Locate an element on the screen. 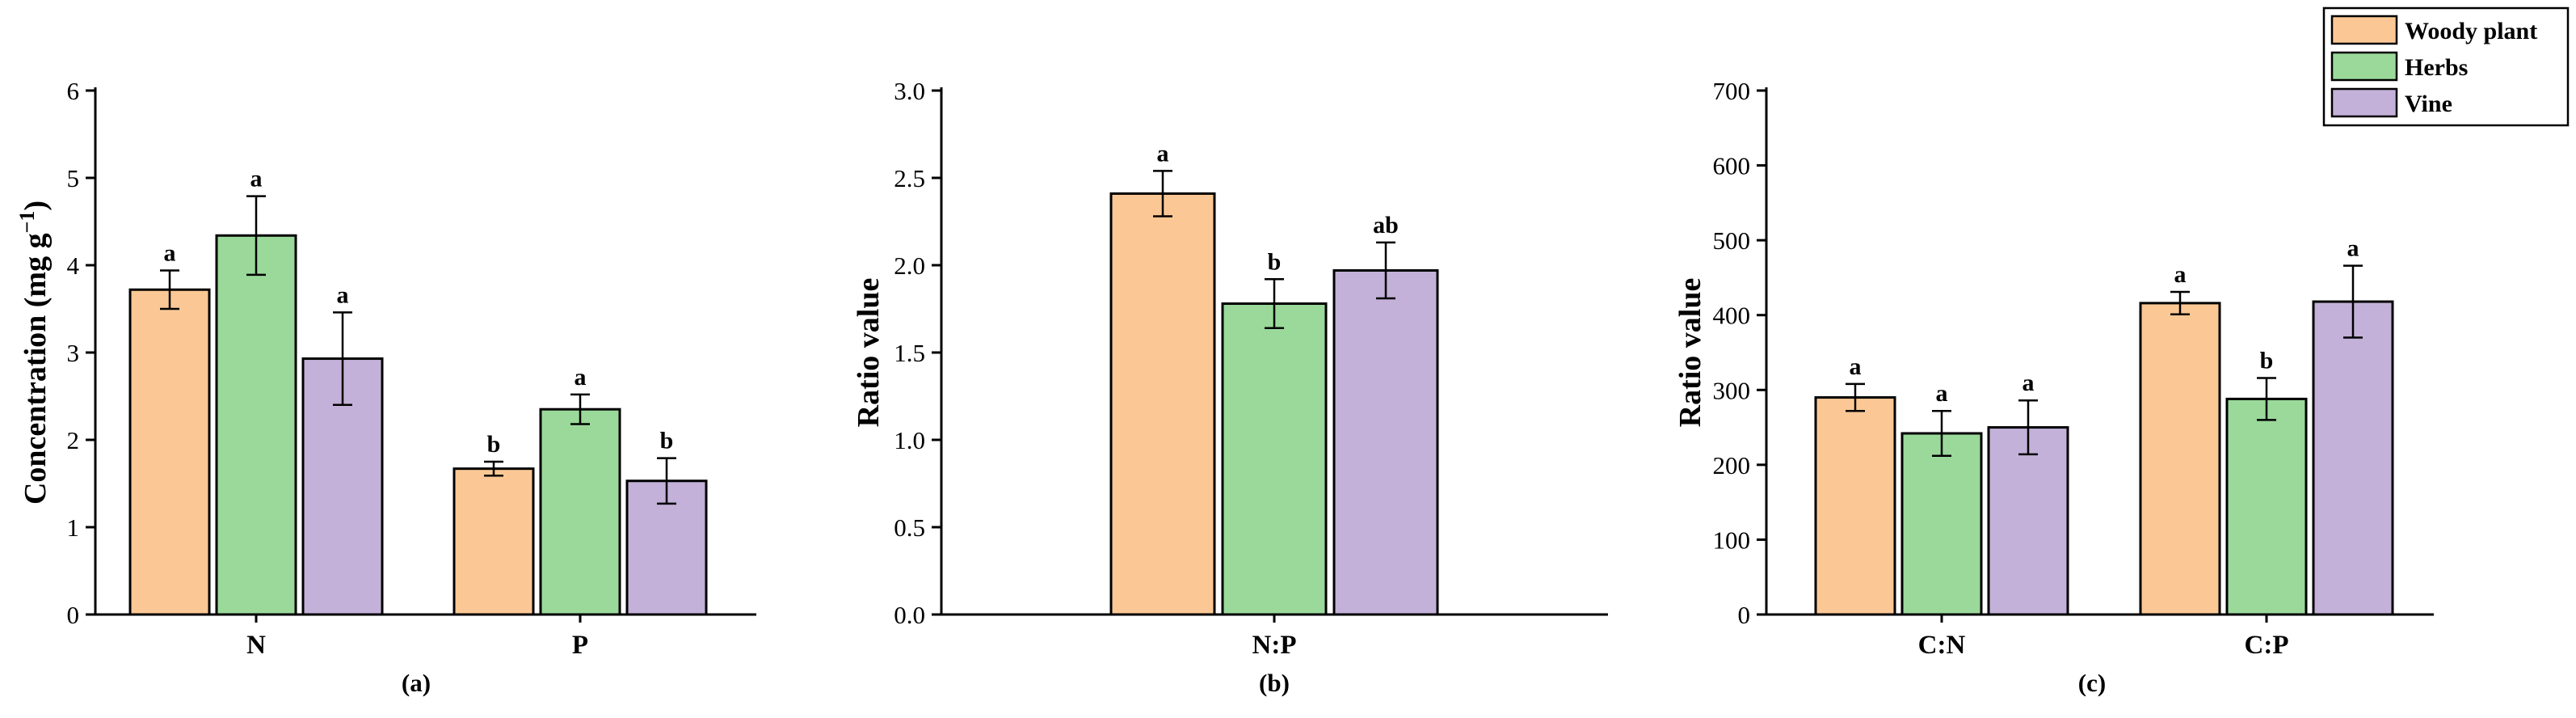 The height and width of the screenshot is (718, 2576). bar-NP-herbs is located at coordinates (1274, 459).